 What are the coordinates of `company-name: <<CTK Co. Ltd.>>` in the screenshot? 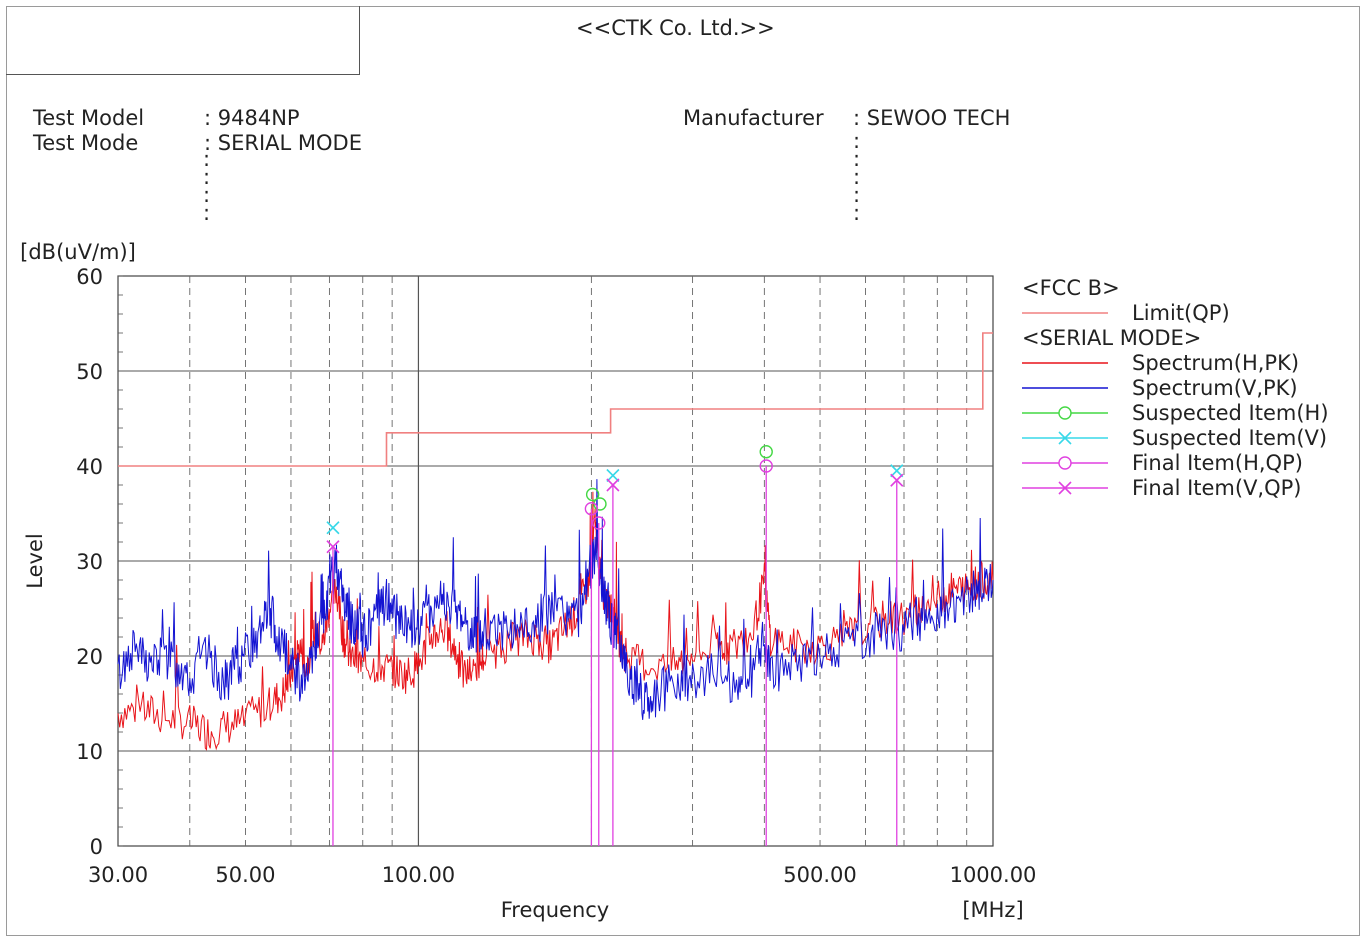 It's located at (675, 28).